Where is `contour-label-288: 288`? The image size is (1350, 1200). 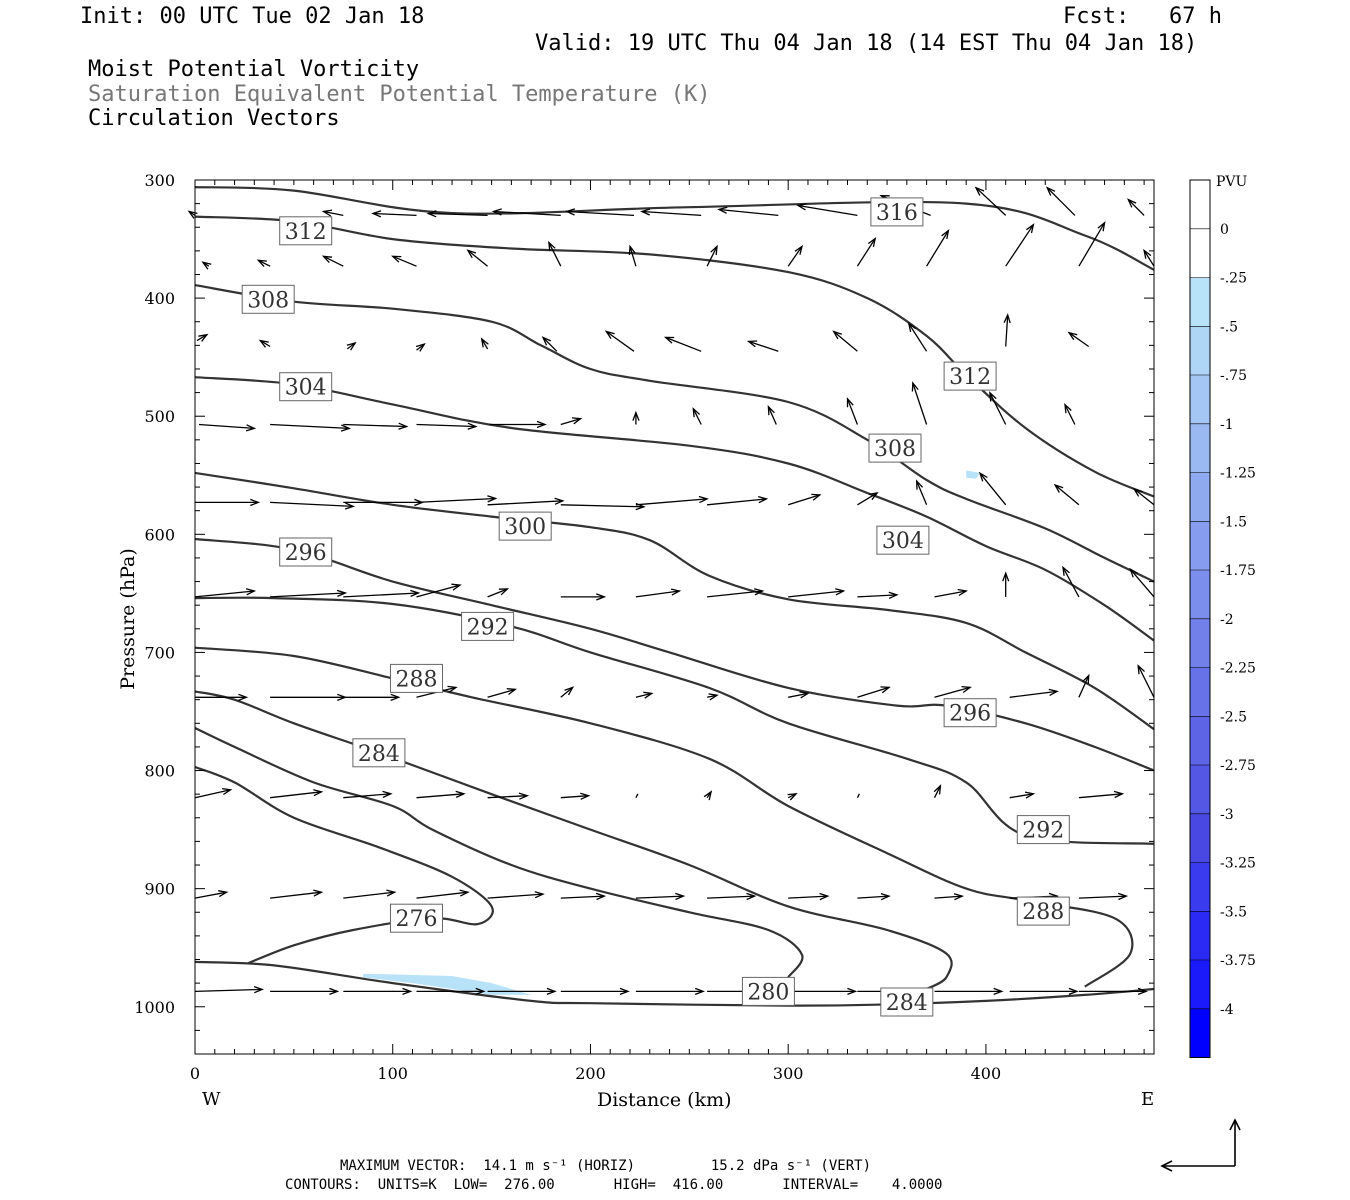
contour-label-288: 288 is located at coordinates (417, 679).